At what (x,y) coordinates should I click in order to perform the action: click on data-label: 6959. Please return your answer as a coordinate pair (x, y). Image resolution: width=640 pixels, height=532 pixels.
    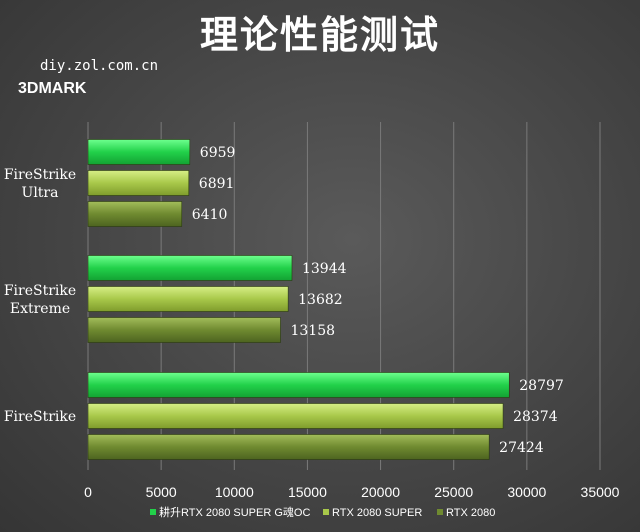
    Looking at the image, I should click on (218, 153).